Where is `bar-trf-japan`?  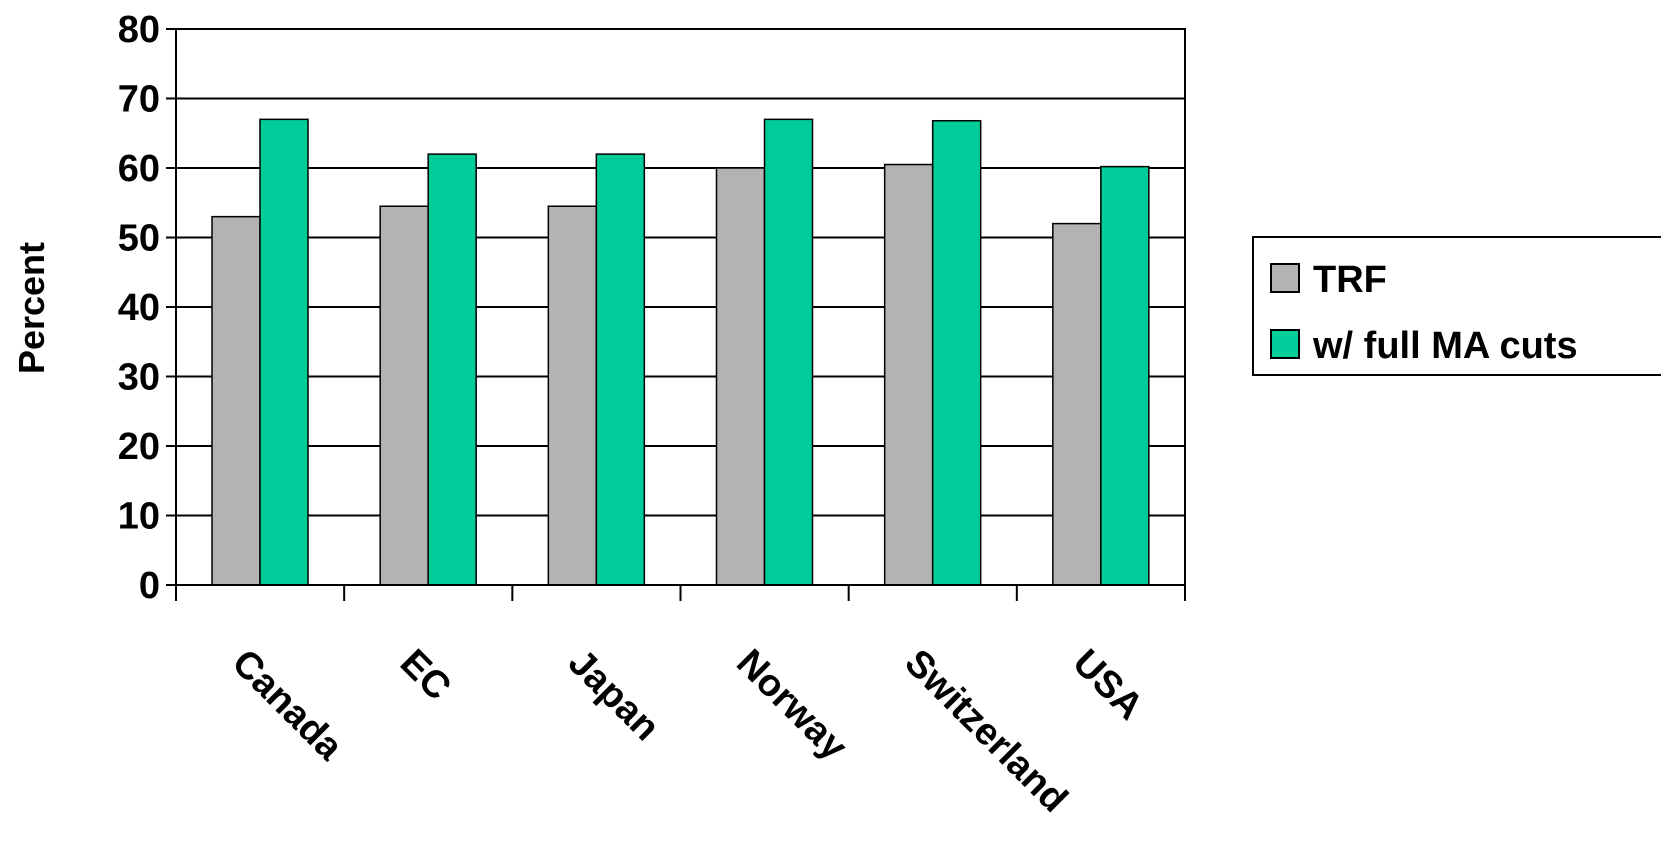
bar-trf-japan is located at coordinates (572, 395).